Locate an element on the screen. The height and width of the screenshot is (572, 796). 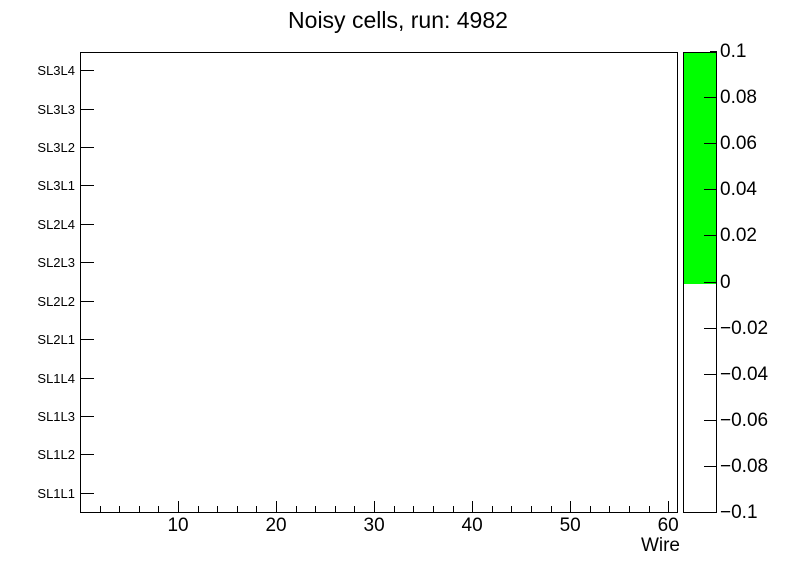
x-axis-tick-label: 30 is located at coordinates (374, 525).